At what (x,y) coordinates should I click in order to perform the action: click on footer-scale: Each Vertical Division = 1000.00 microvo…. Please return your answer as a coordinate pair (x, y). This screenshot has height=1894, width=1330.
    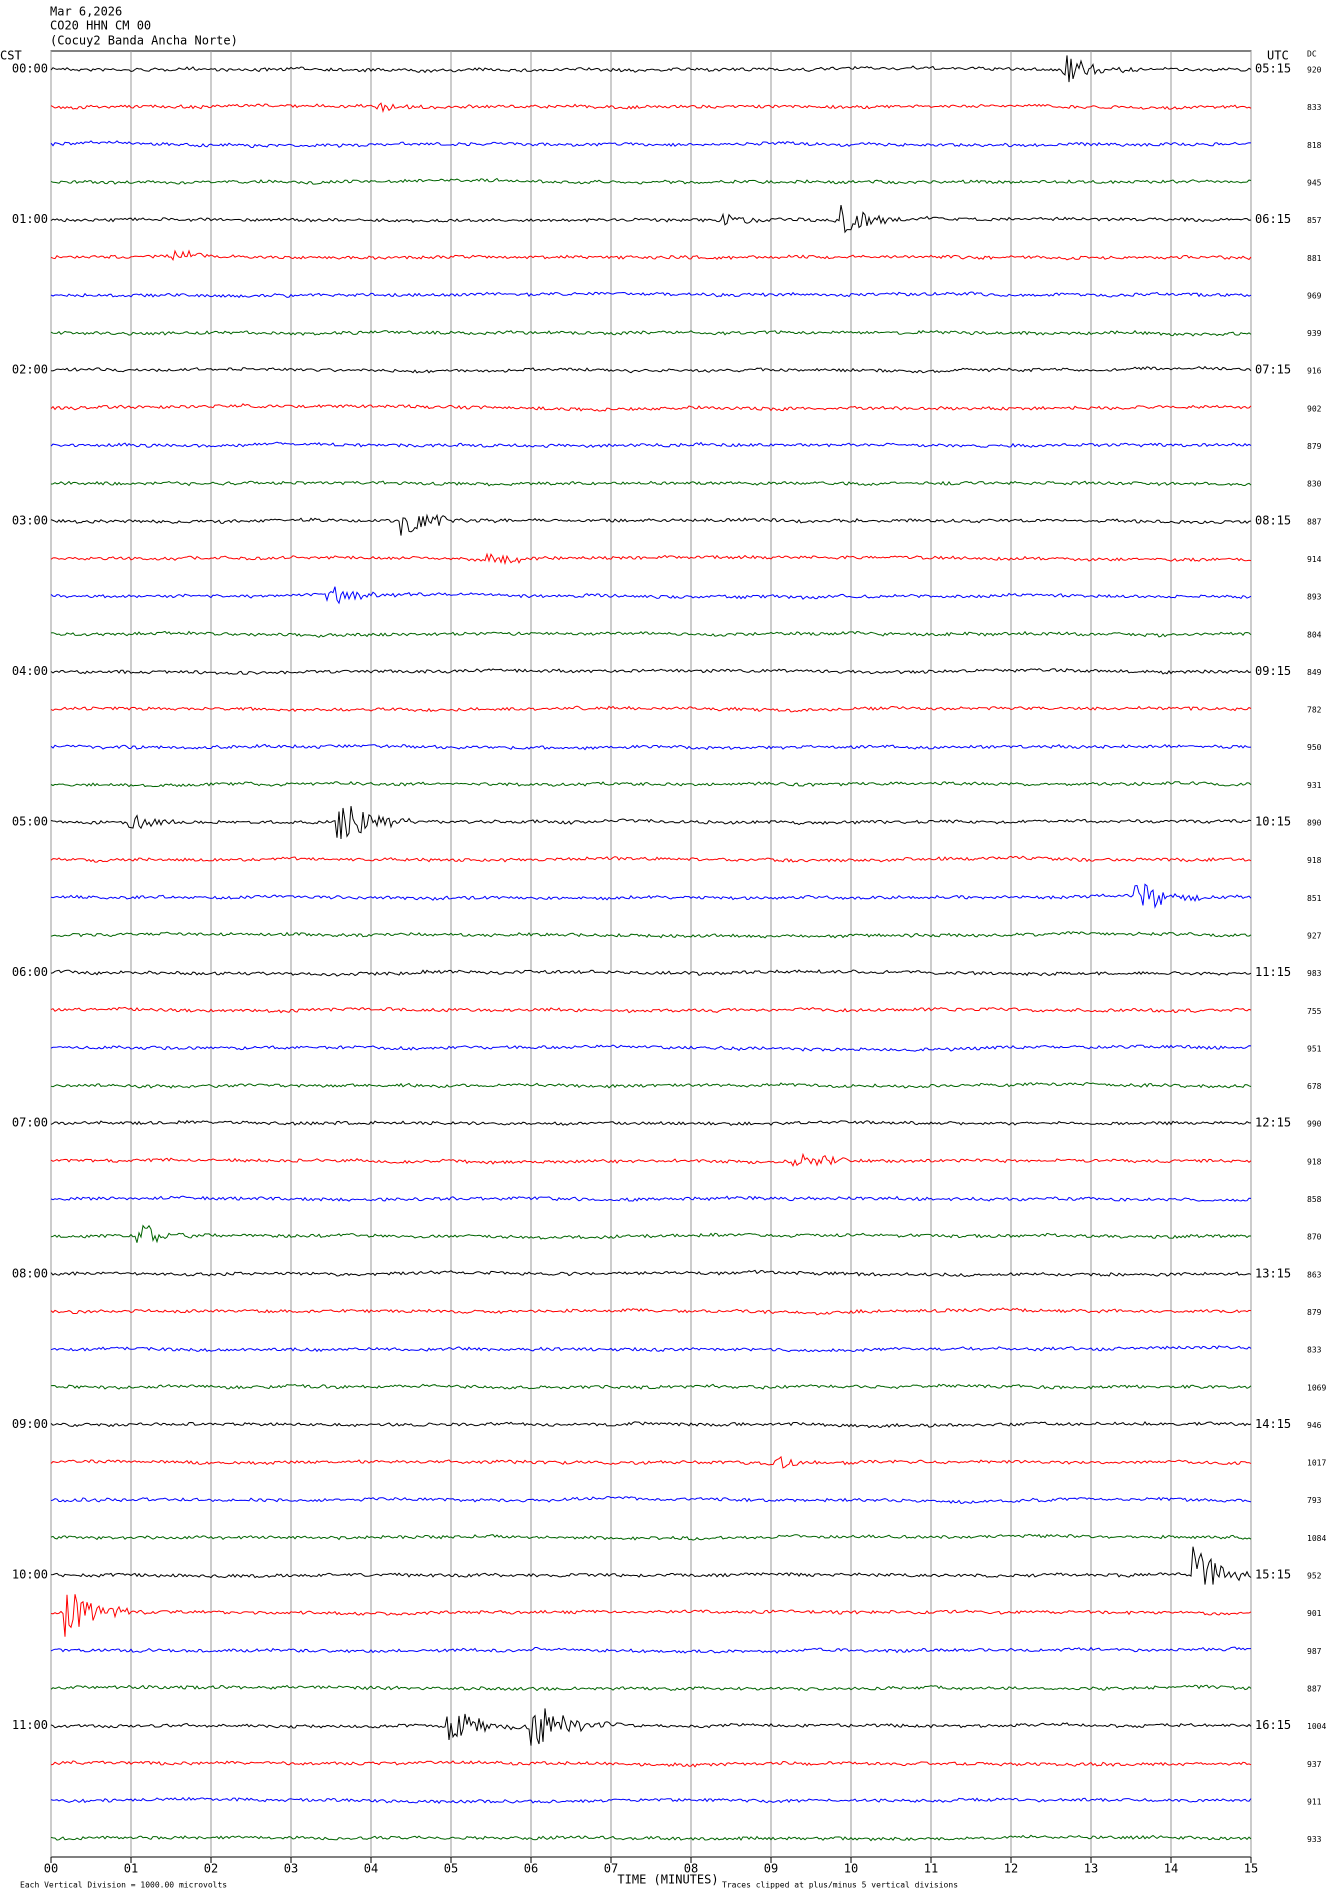
    Looking at the image, I should click on (123, 1885).